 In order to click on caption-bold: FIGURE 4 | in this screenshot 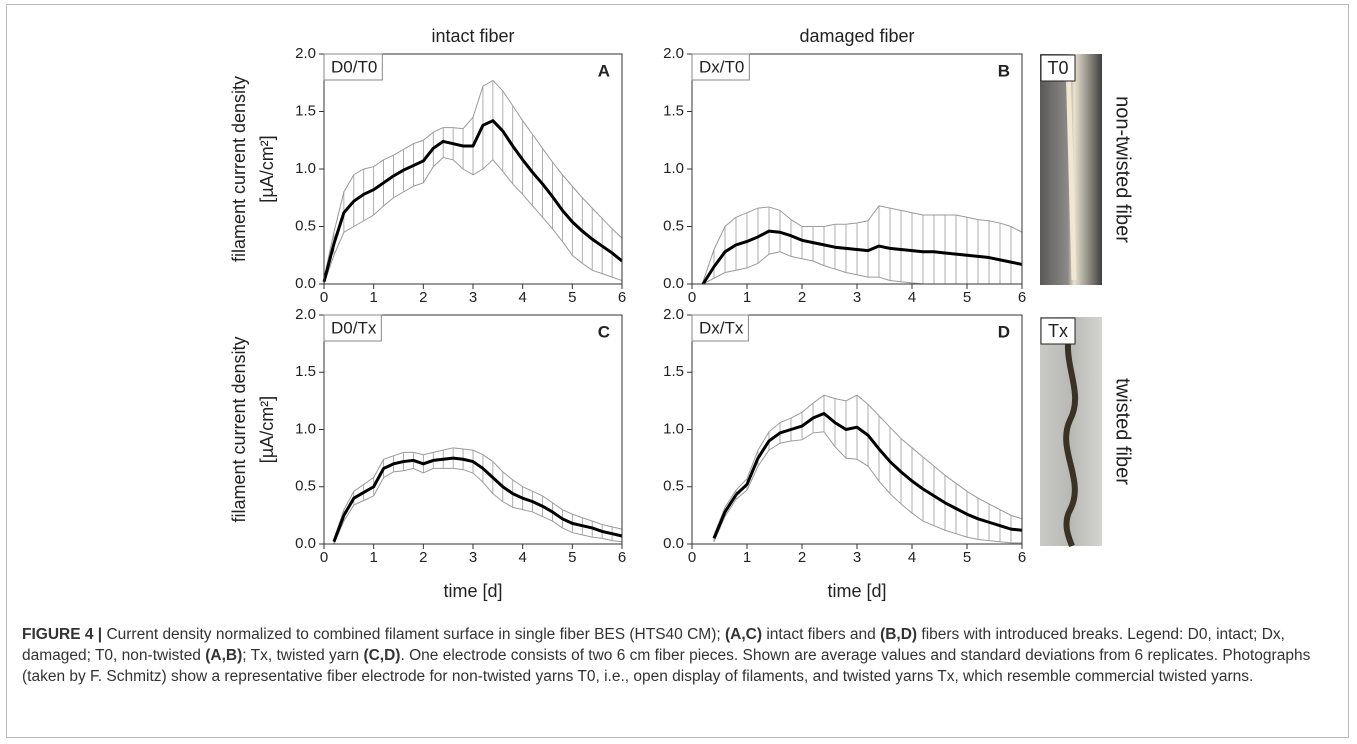, I will do `click(62, 634)`.